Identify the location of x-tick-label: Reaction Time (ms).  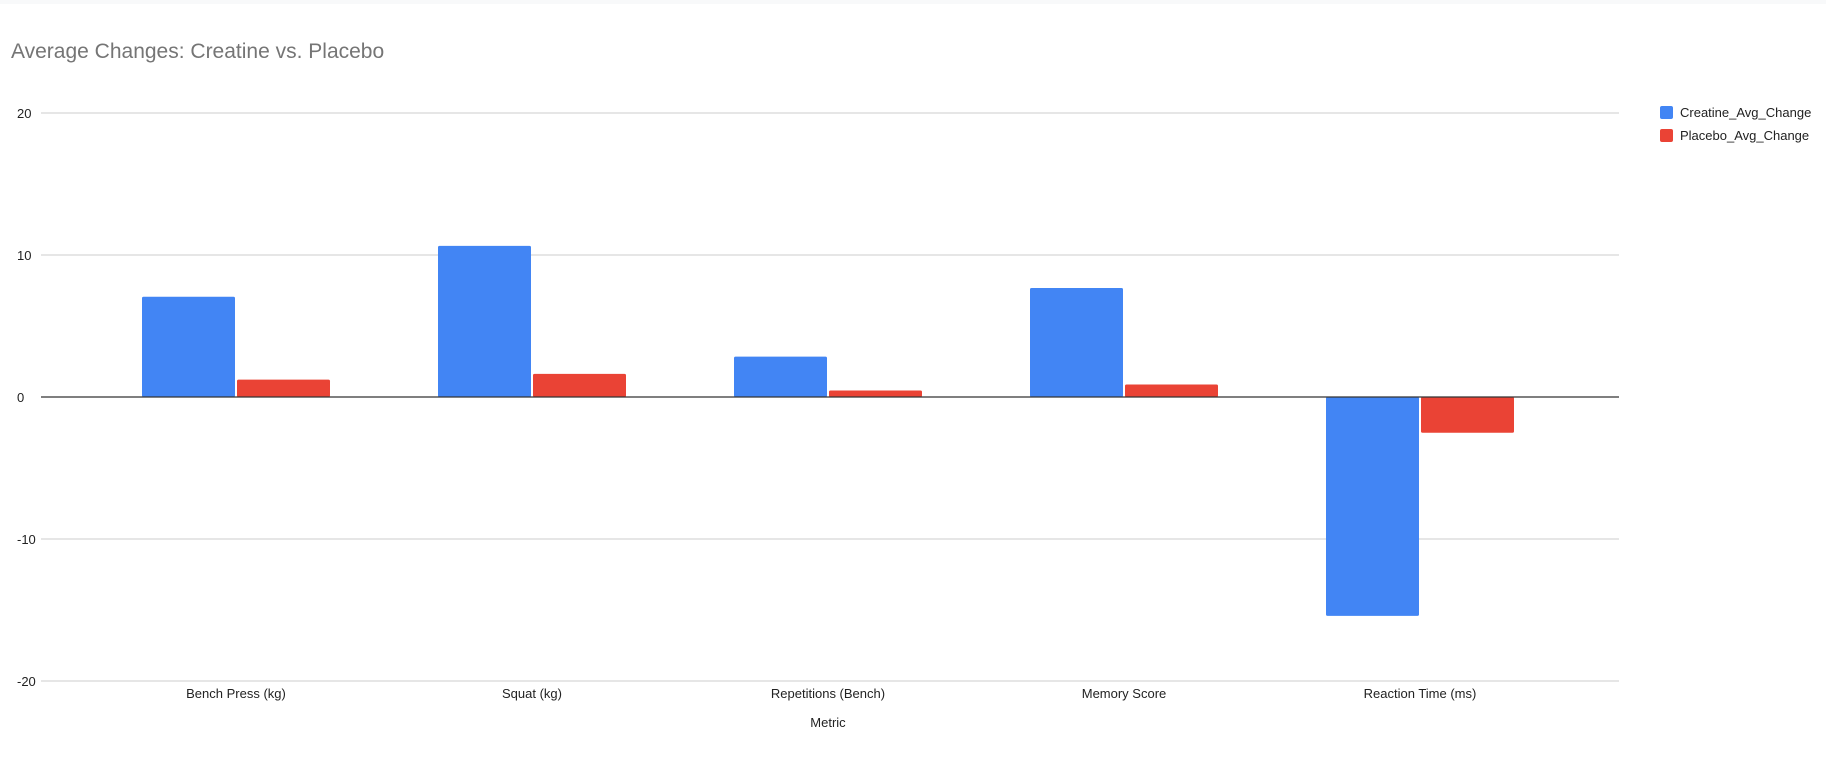
(1420, 693).